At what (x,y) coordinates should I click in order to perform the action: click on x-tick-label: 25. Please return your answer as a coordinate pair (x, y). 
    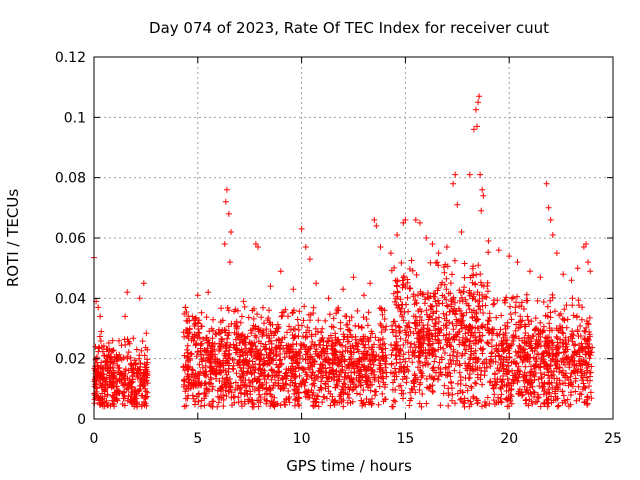
    Looking at the image, I should click on (613, 439).